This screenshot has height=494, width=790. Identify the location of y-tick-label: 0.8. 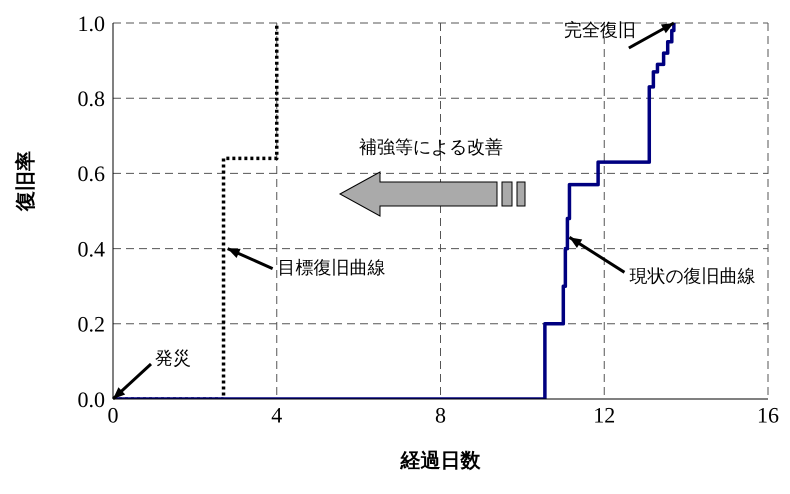
(91, 99).